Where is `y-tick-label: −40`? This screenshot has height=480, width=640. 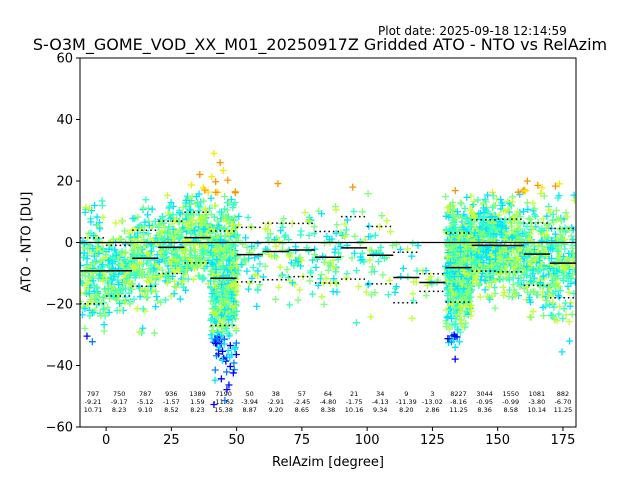 y-tick-label: −40 is located at coordinates (59, 366).